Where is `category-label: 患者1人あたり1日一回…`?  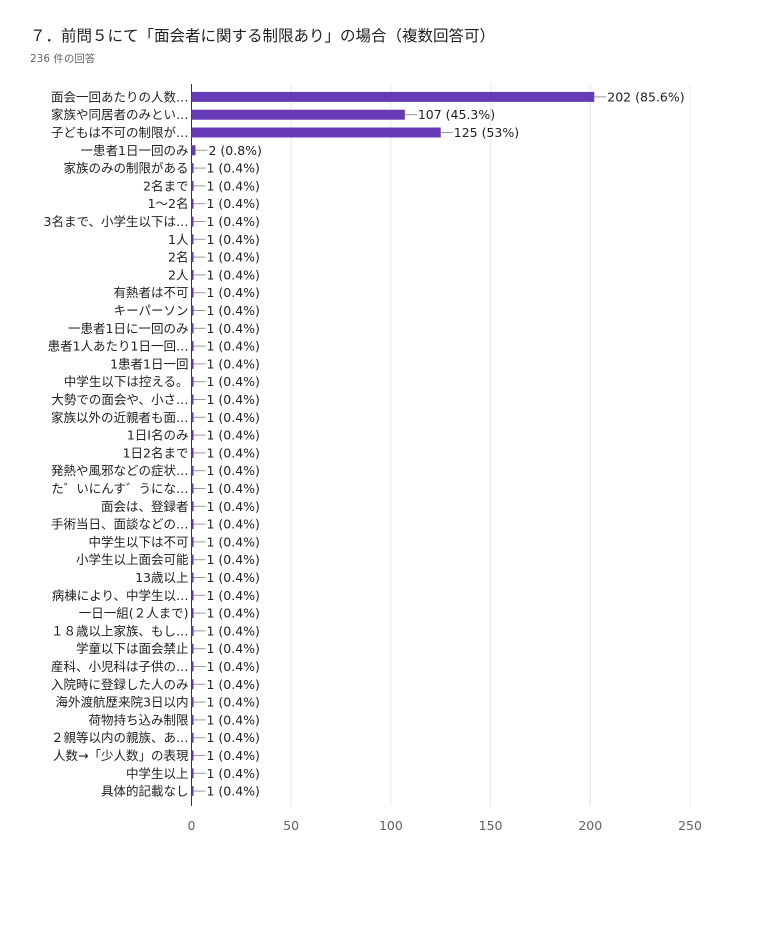 category-label: 患者1人あたり1日一回… is located at coordinates (118, 346).